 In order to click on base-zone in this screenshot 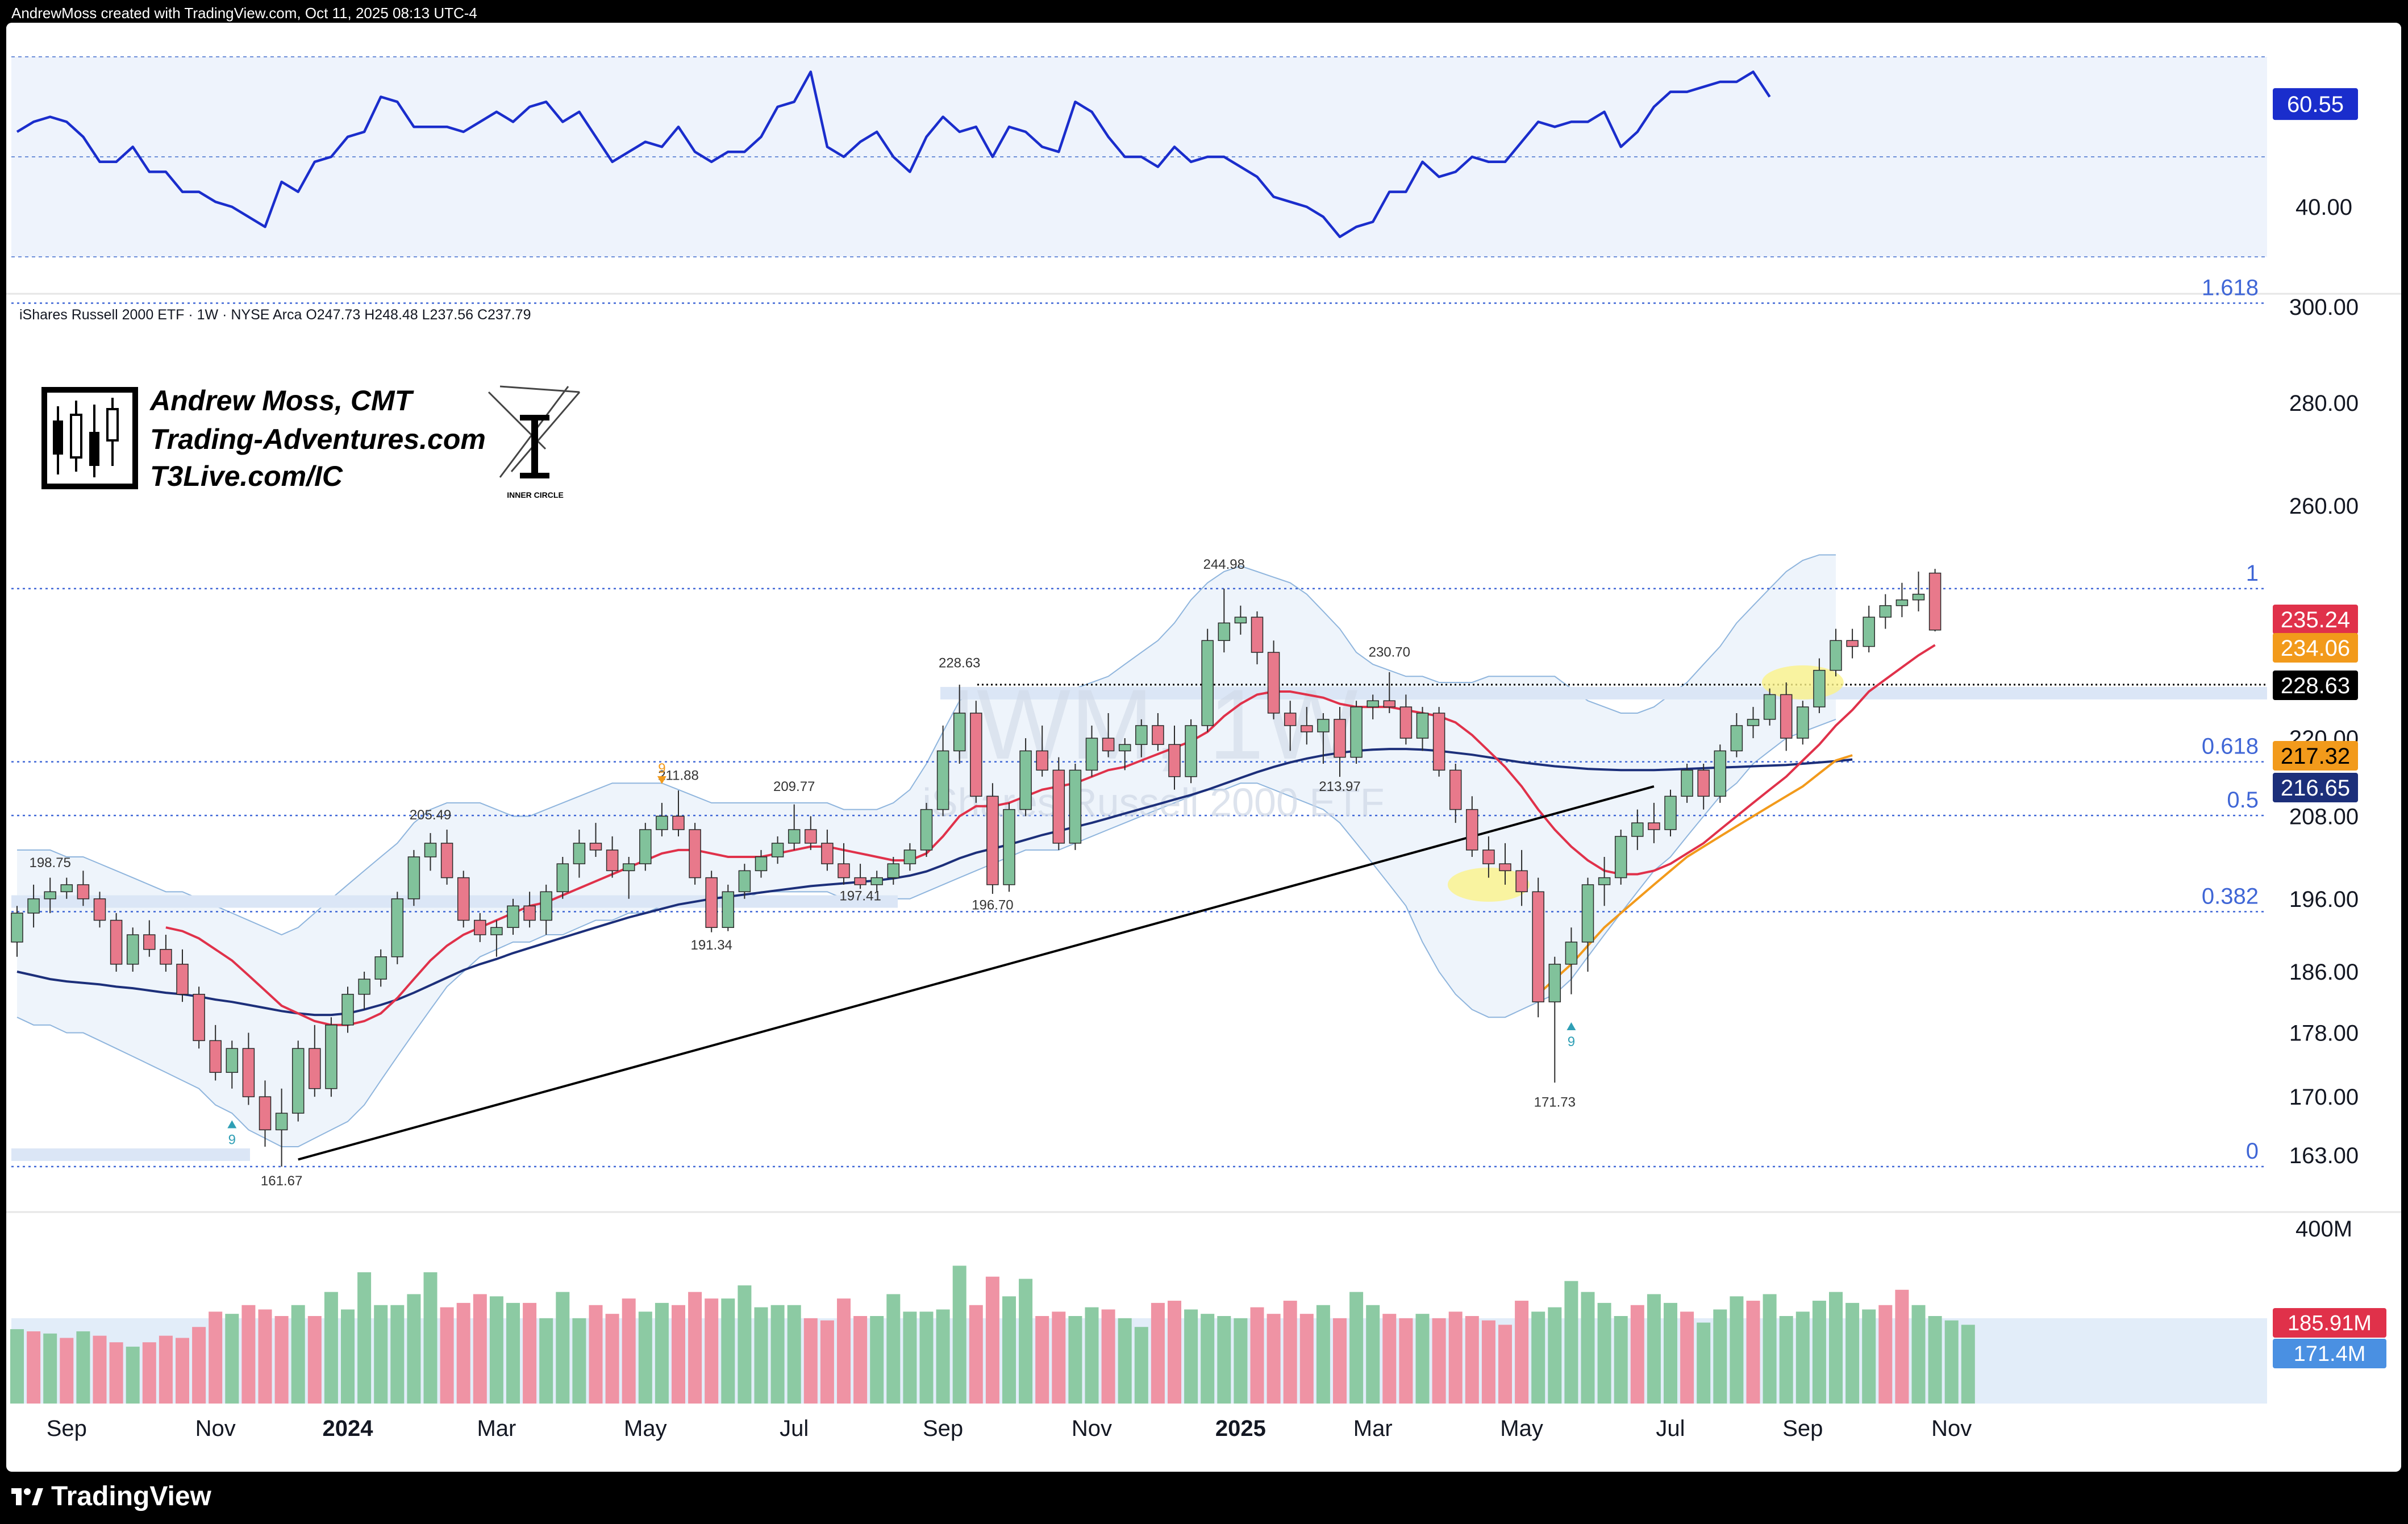, I will do `click(130, 1154)`.